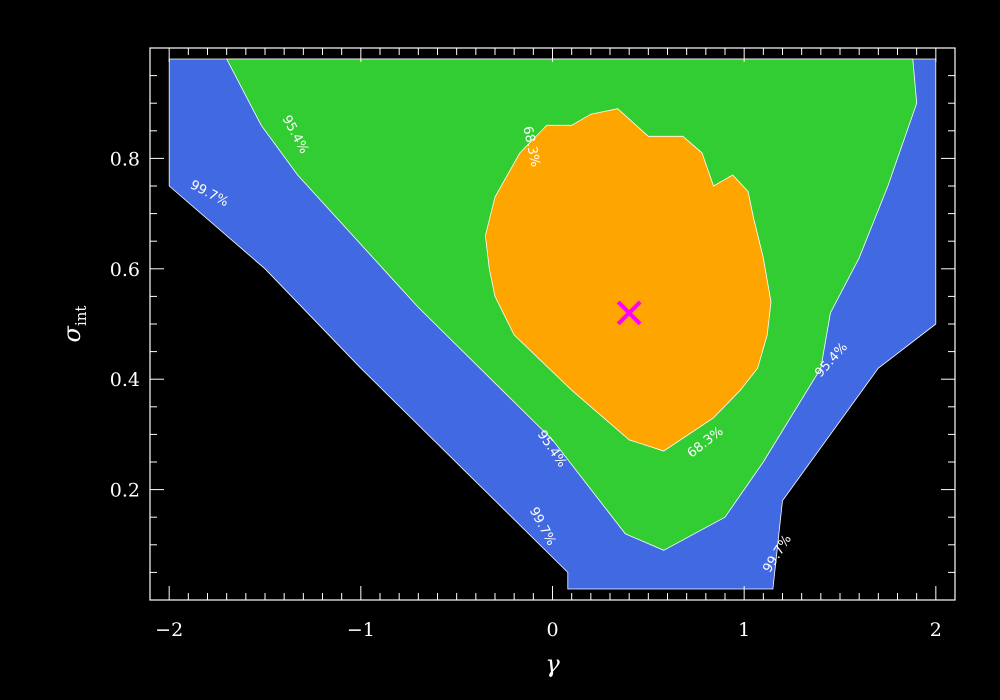 This screenshot has height=700, width=1000. I want to click on y-axis-label-subscript: int, so click(81, 316).